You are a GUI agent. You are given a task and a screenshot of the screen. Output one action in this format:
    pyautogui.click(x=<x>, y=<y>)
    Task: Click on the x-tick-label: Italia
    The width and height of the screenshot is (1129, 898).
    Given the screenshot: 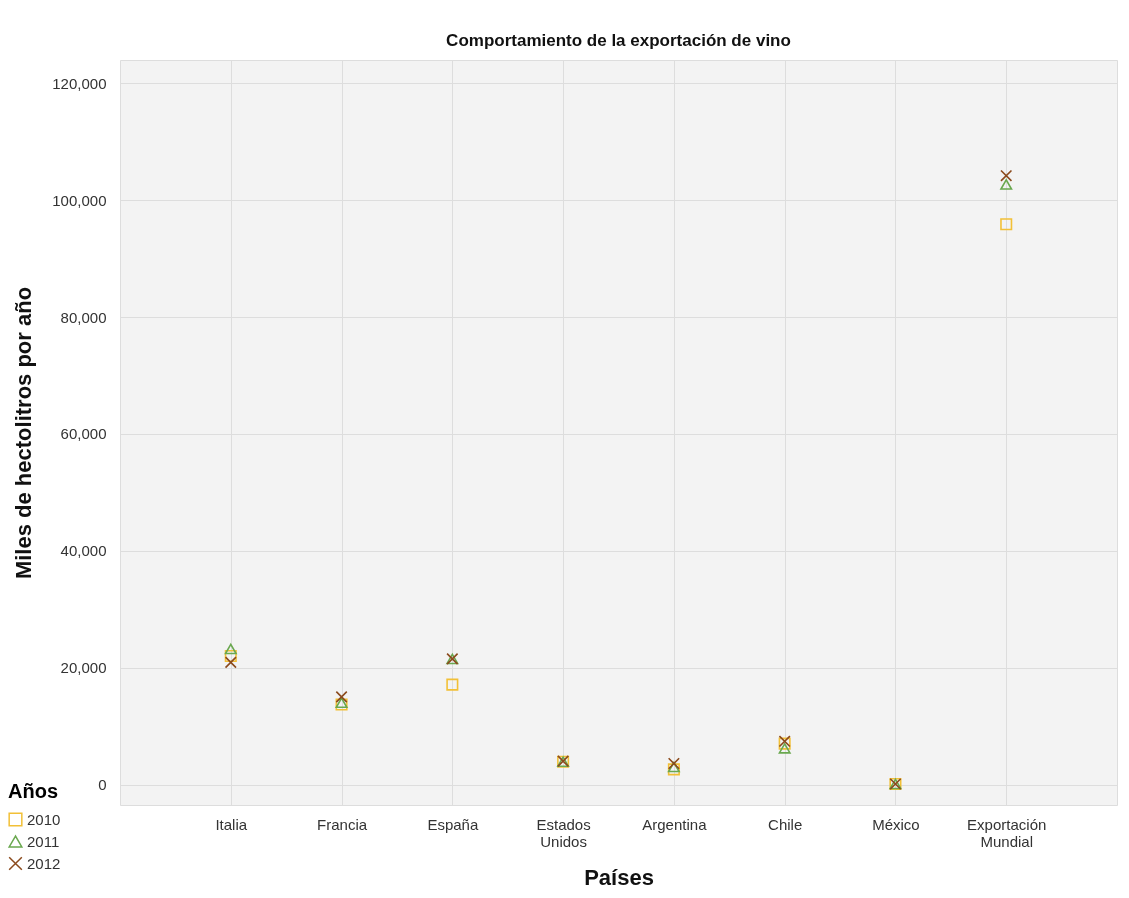 What is the action you would take?
    pyautogui.click(x=231, y=824)
    